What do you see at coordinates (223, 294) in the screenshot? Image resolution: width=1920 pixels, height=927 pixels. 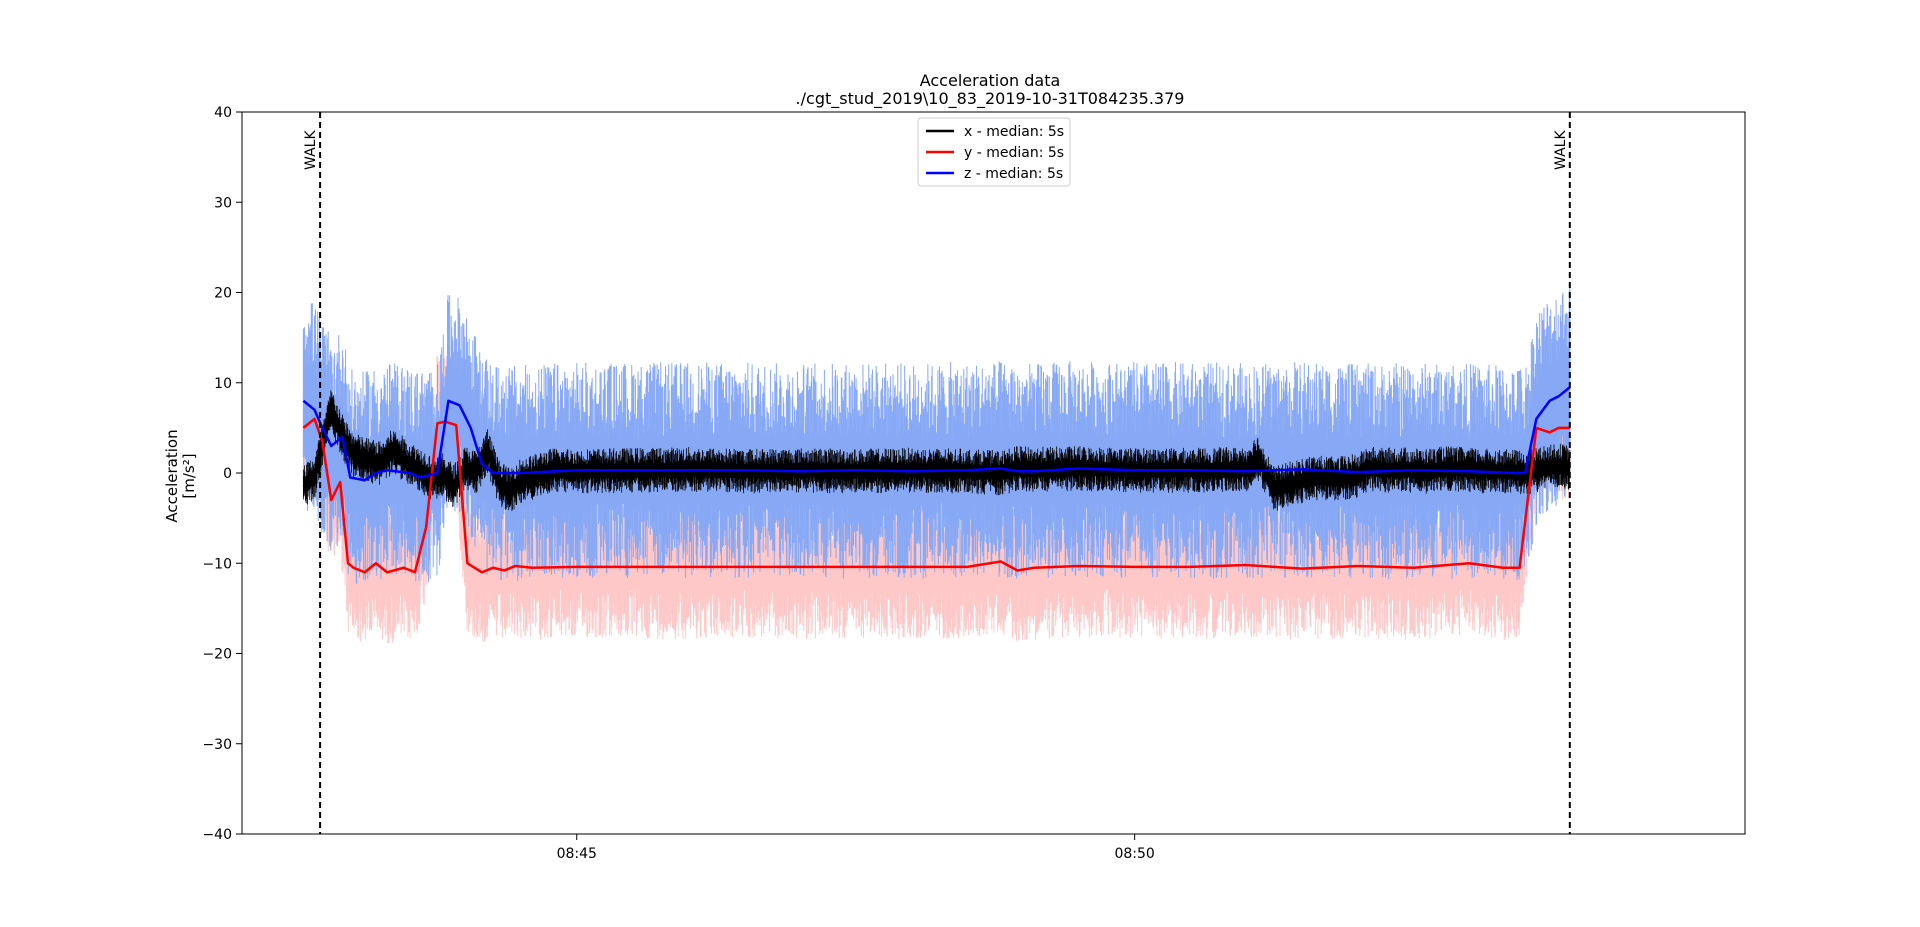 I see `y-tick-label: 20` at bounding box center [223, 294].